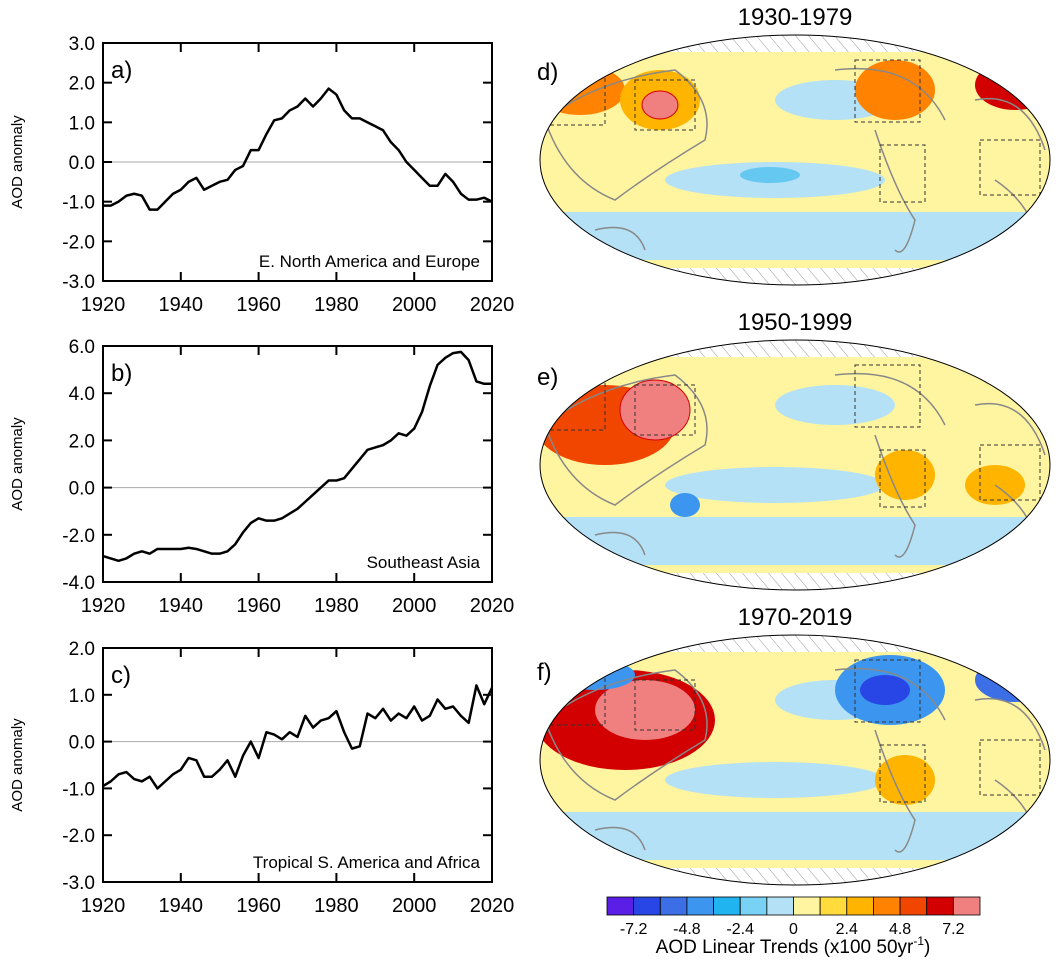 The width and height of the screenshot is (1060, 978). Describe the element at coordinates (121, 70) in the screenshot. I see `panel-label: a)` at that location.